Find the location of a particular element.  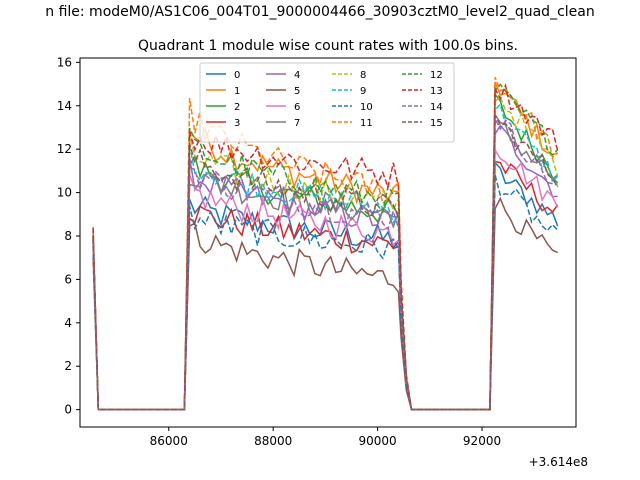

x-tick-label: 92000 is located at coordinates (482, 441).